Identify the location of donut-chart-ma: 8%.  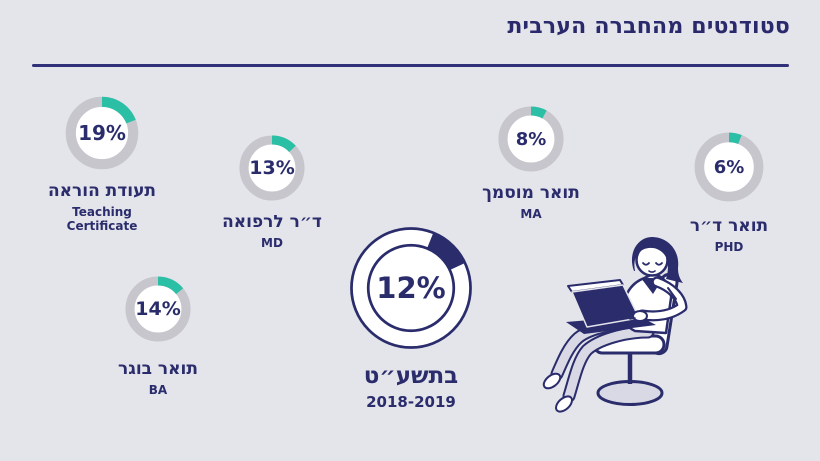
(531, 139).